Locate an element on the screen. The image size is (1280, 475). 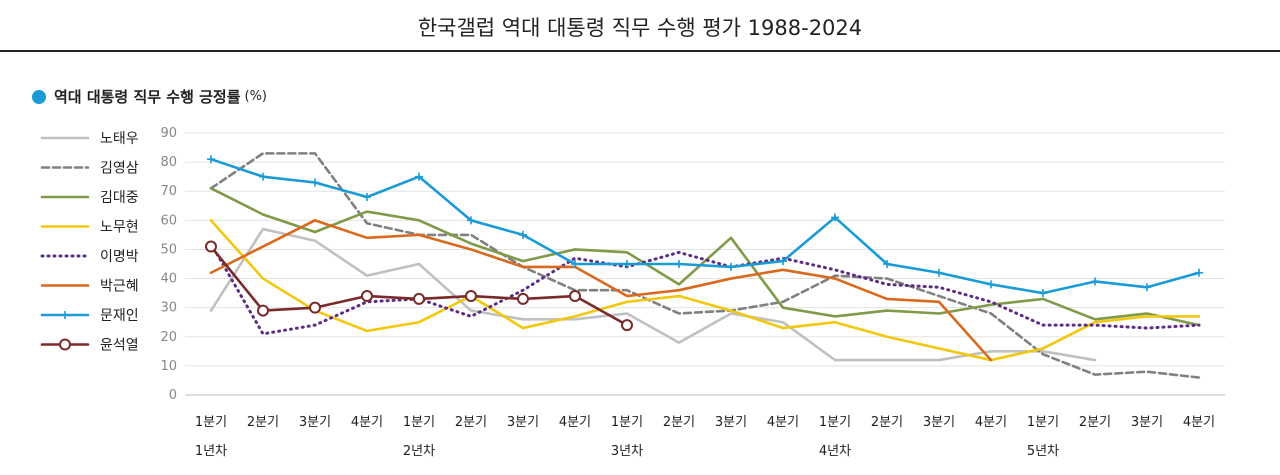
legend-label: 이명박 is located at coordinates (119, 257).